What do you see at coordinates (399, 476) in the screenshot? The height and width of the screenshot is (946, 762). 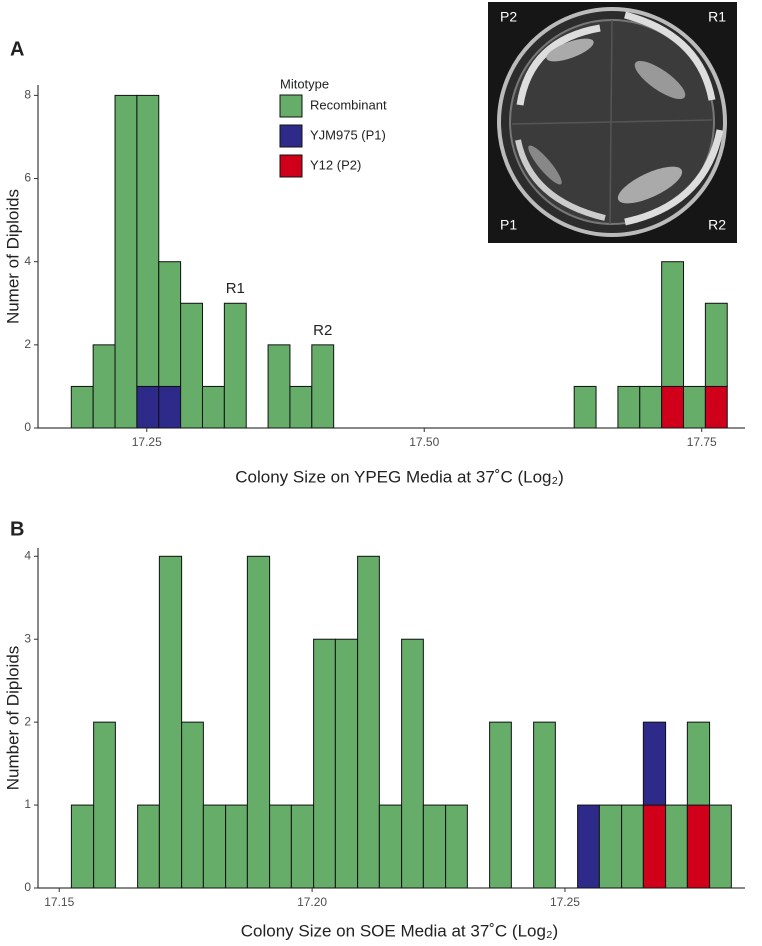 I see `x-axis-label: Colony Size on YPEG Media at 37˚C (Log₂)` at bounding box center [399, 476].